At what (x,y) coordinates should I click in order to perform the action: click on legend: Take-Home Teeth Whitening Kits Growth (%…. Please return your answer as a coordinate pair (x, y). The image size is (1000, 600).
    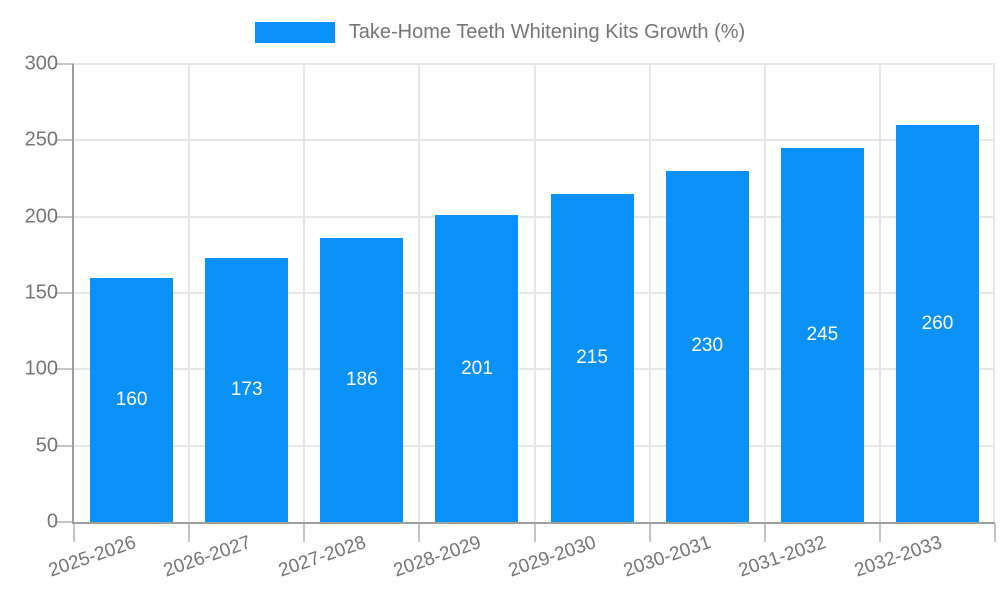
    Looking at the image, I should click on (500, 32).